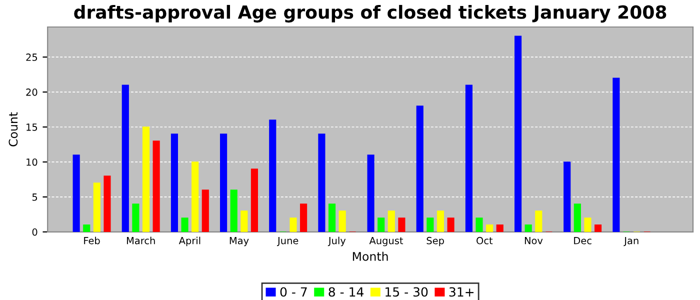 The image size is (700, 300). Describe the element at coordinates (35, 197) in the screenshot. I see `y-tick-label: 5` at that location.